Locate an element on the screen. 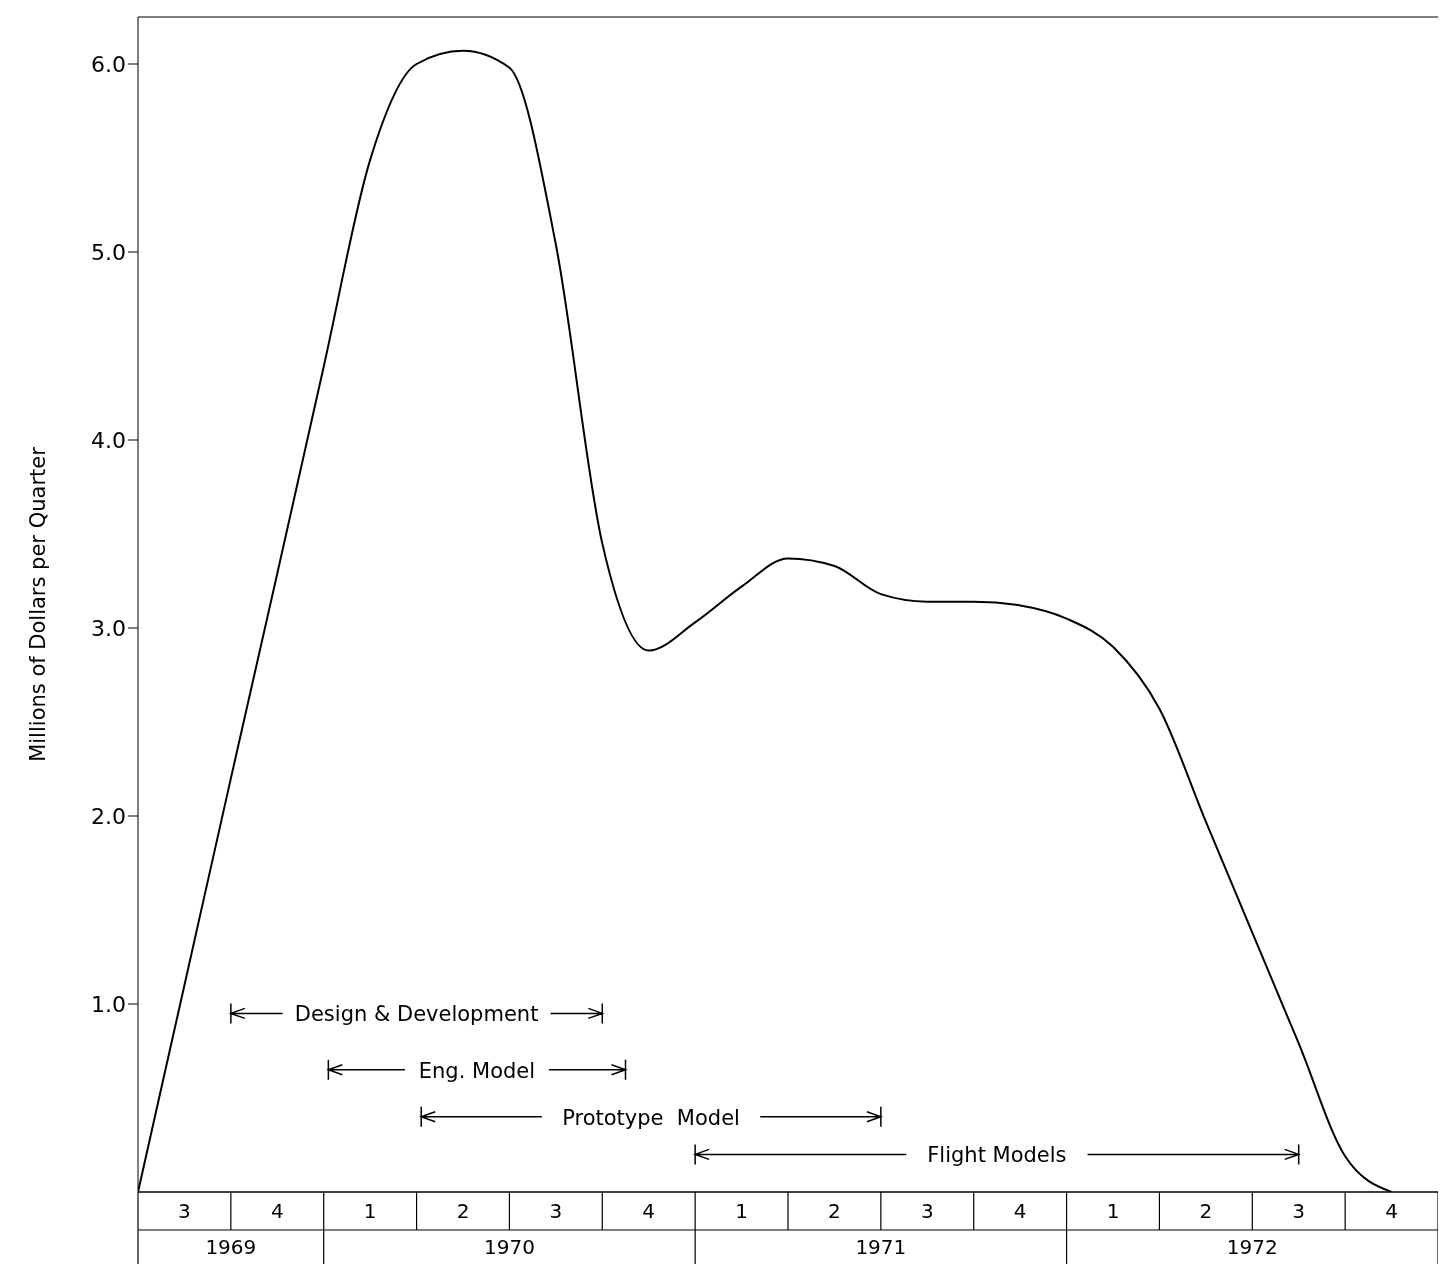 The height and width of the screenshot is (1281, 1451). y-tick-label: 3.0 is located at coordinates (108, 628).